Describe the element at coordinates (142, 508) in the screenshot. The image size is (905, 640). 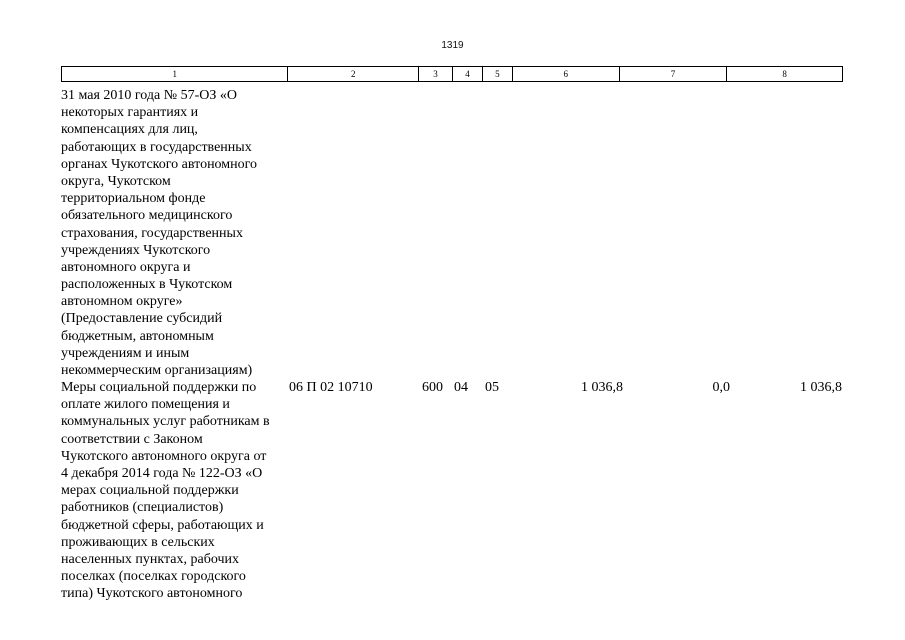
I see `name-line: работников (специалистов)` at that location.